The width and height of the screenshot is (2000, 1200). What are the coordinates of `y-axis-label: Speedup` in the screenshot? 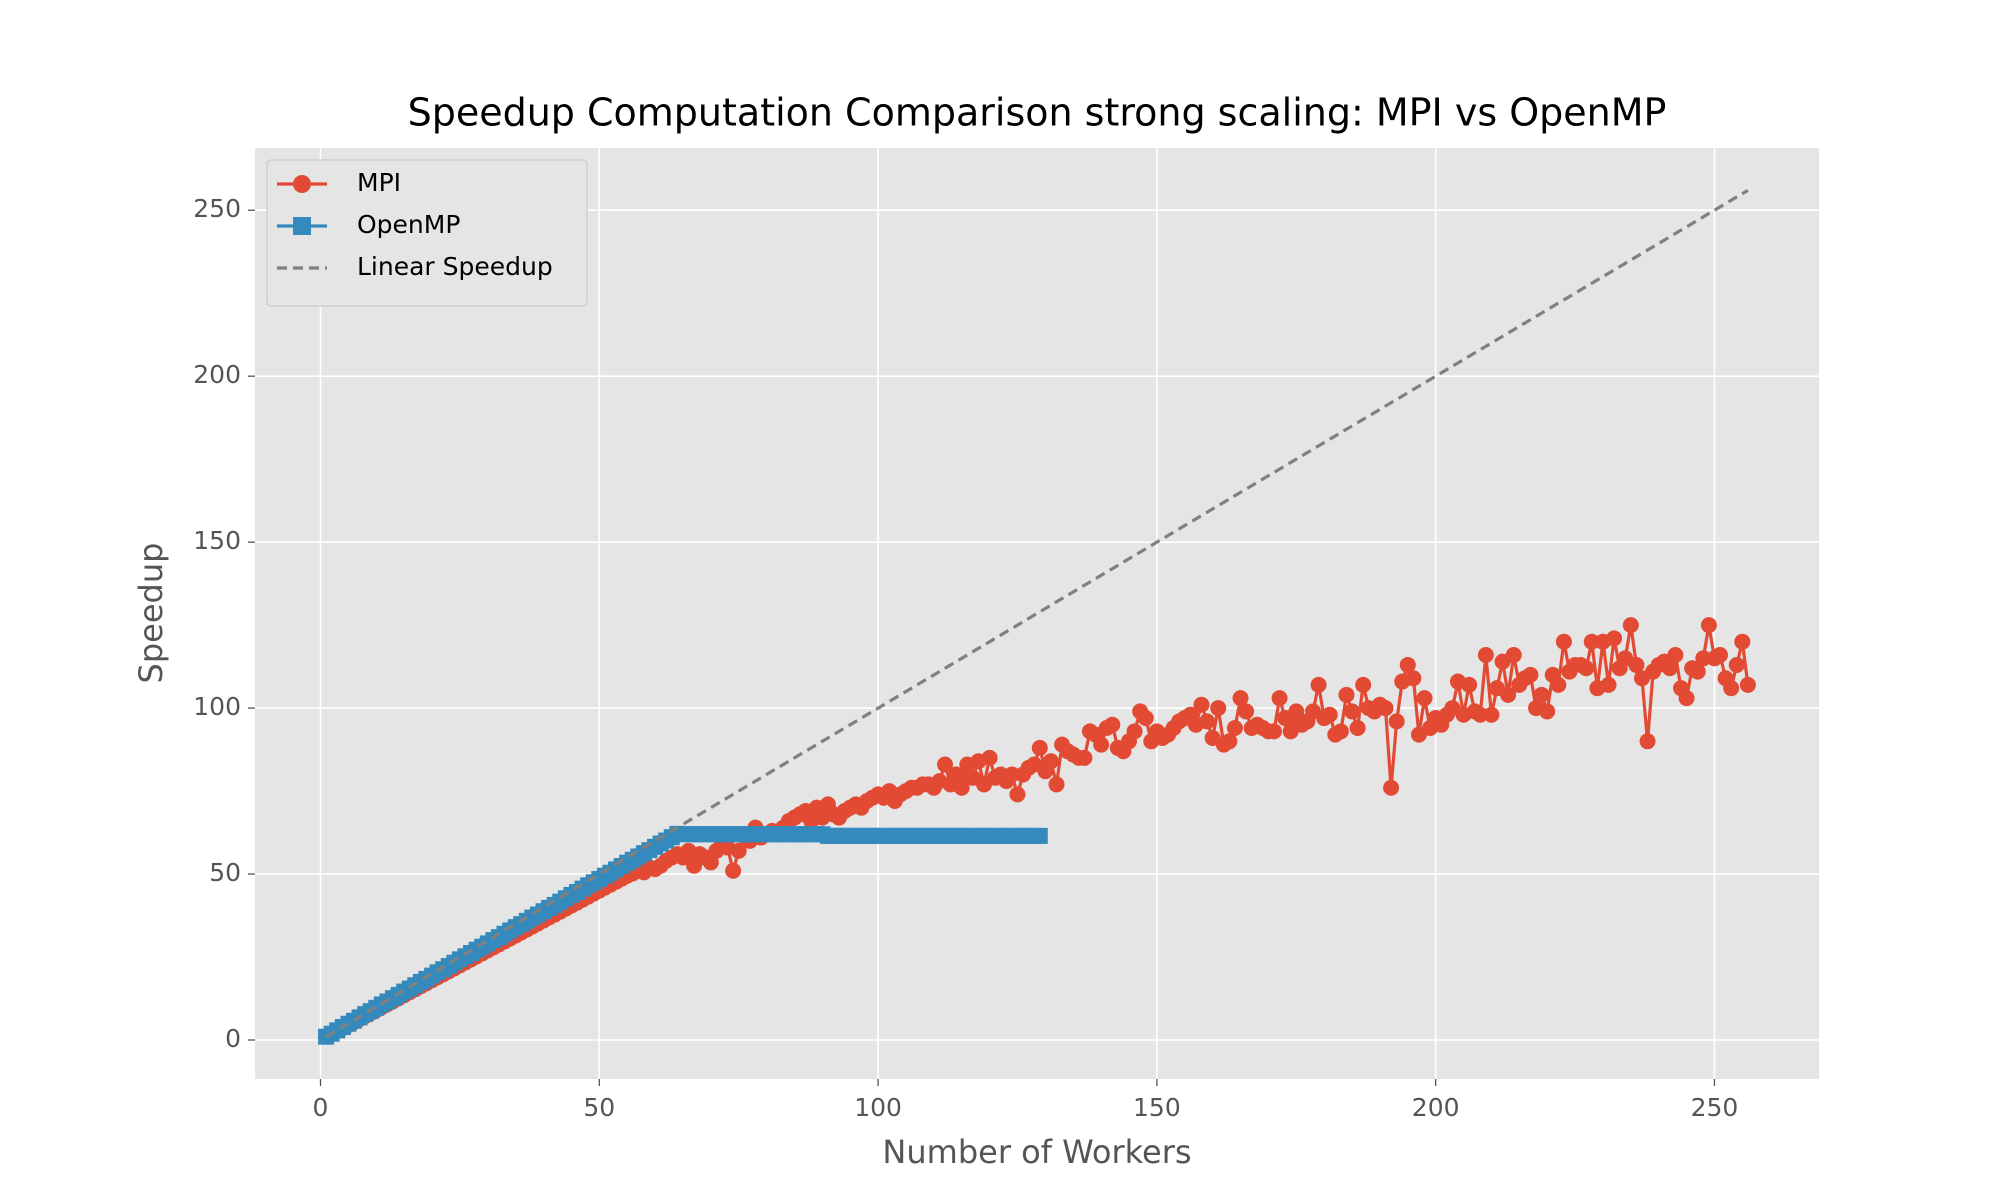 It's located at (151, 613).